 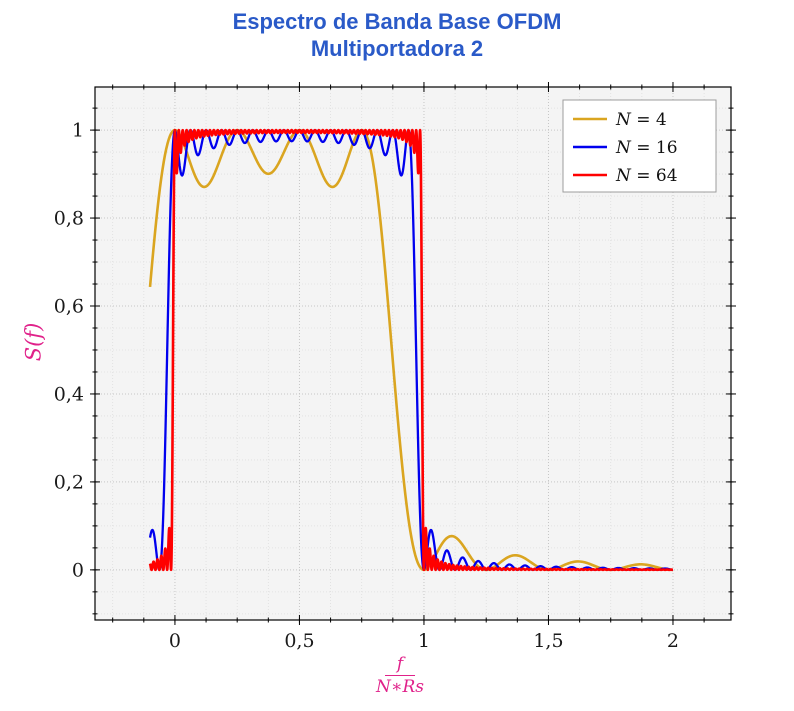 I want to click on chart-title-line1: Espectro de Banda Base OFDM, so click(x=397, y=21).